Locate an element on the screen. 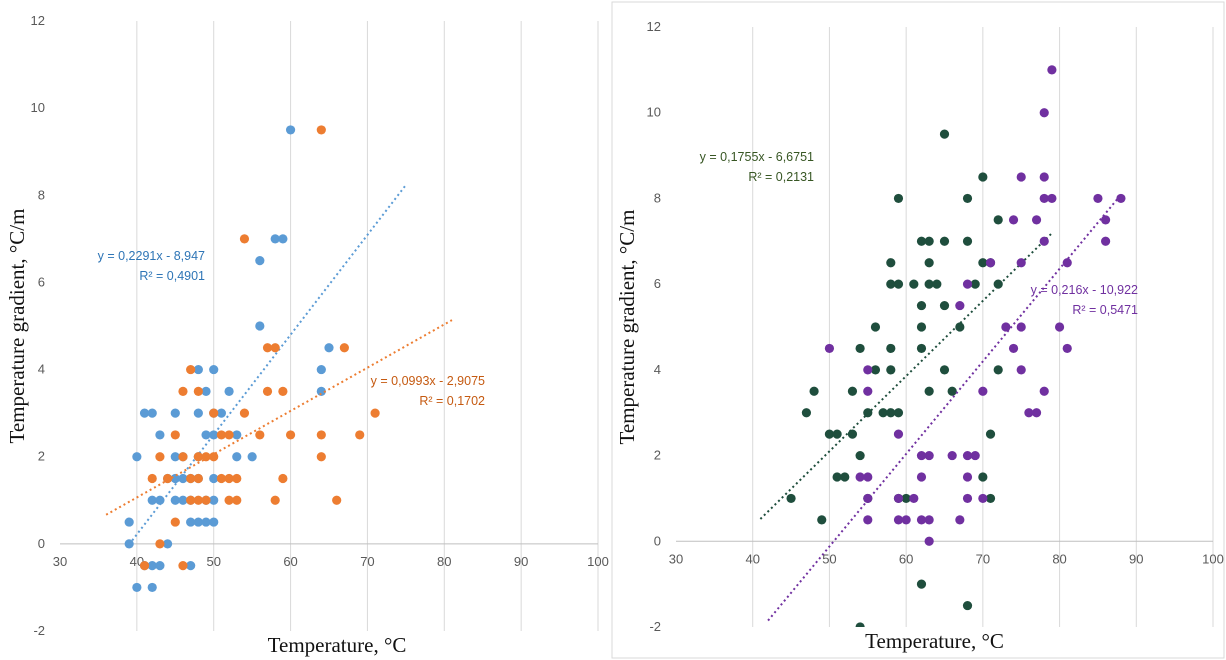  y-tick-label: -2 is located at coordinates (39, 630).